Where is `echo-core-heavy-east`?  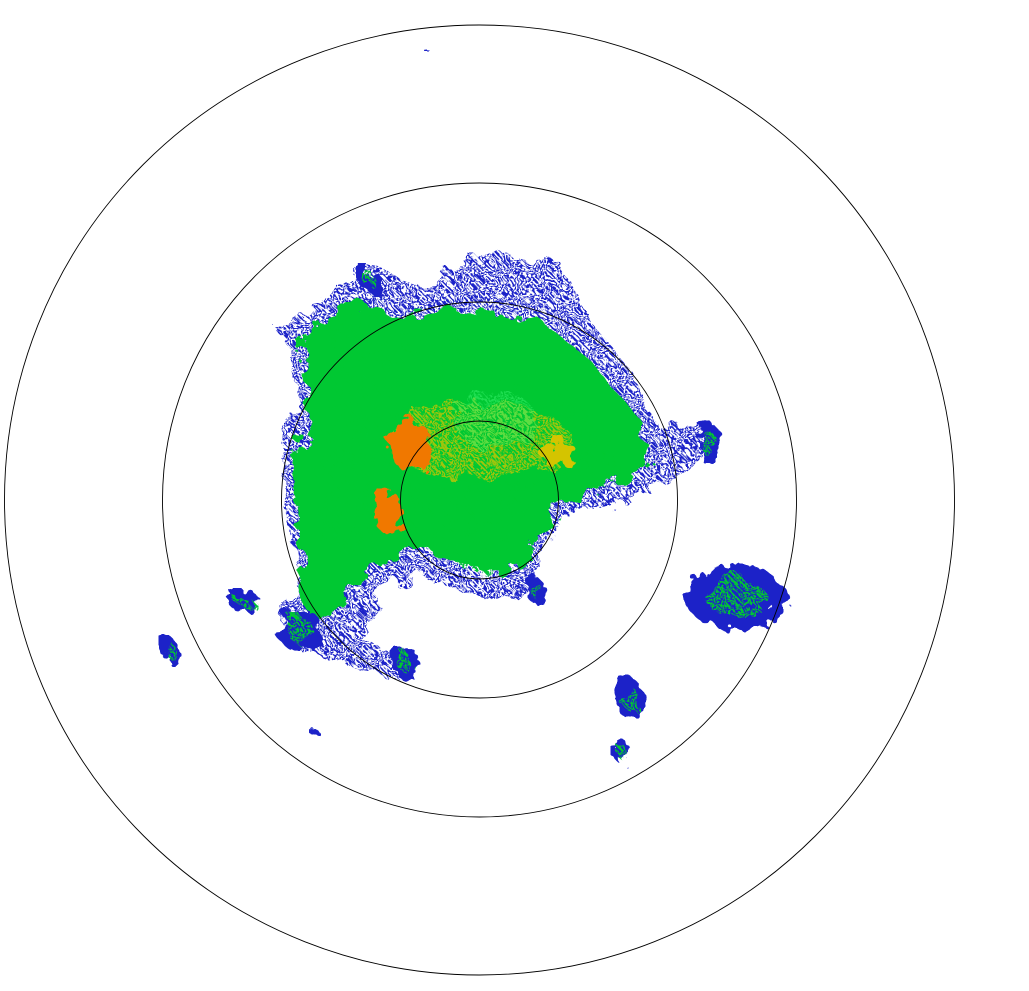 echo-core-heavy-east is located at coordinates (560, 455).